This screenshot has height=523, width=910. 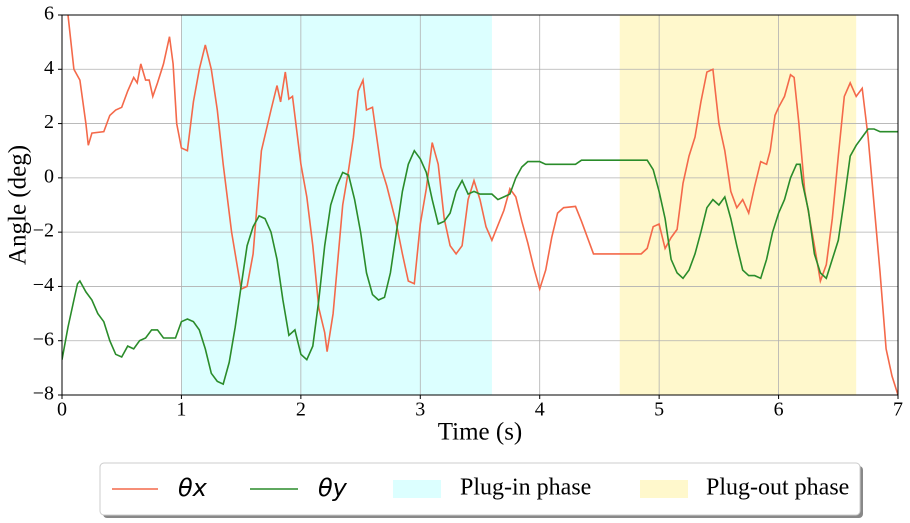 I want to click on y-tick-label: −4, so click(x=43, y=285).